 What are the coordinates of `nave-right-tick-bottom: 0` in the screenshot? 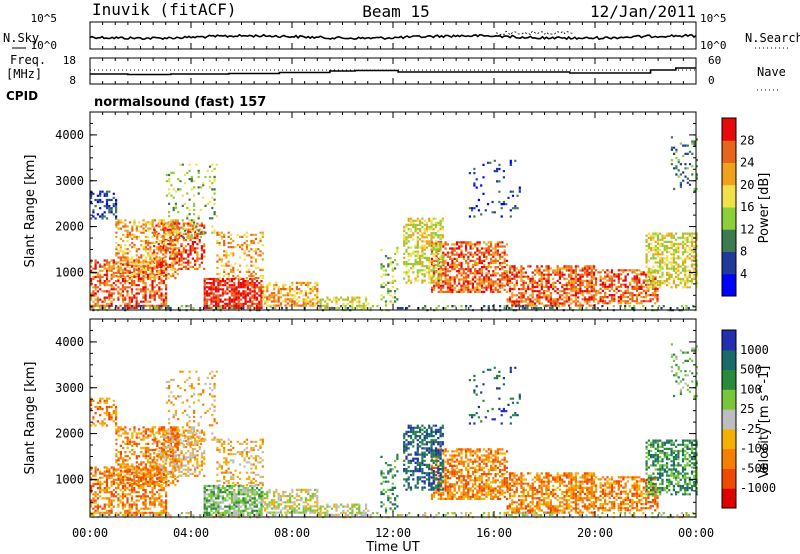 It's located at (711, 80).